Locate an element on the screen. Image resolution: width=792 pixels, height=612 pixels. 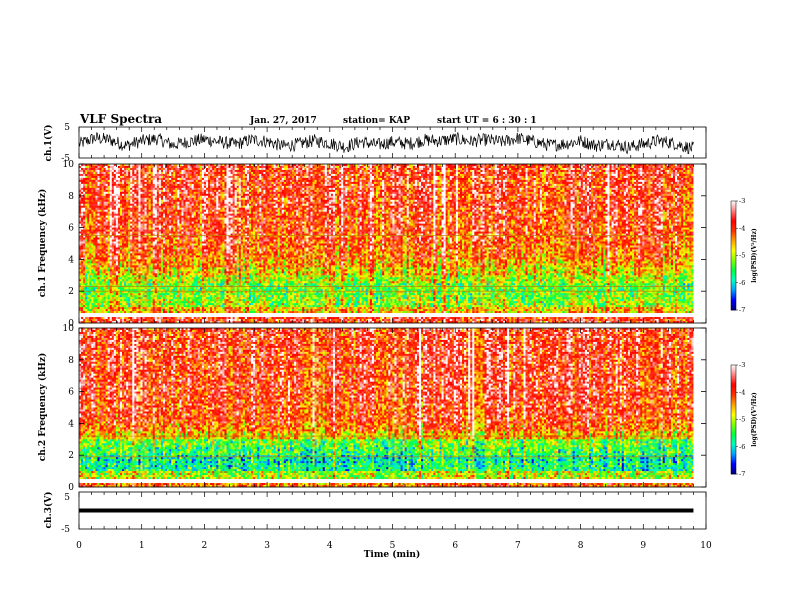
ch1-waveform-line is located at coordinates (386, 143).